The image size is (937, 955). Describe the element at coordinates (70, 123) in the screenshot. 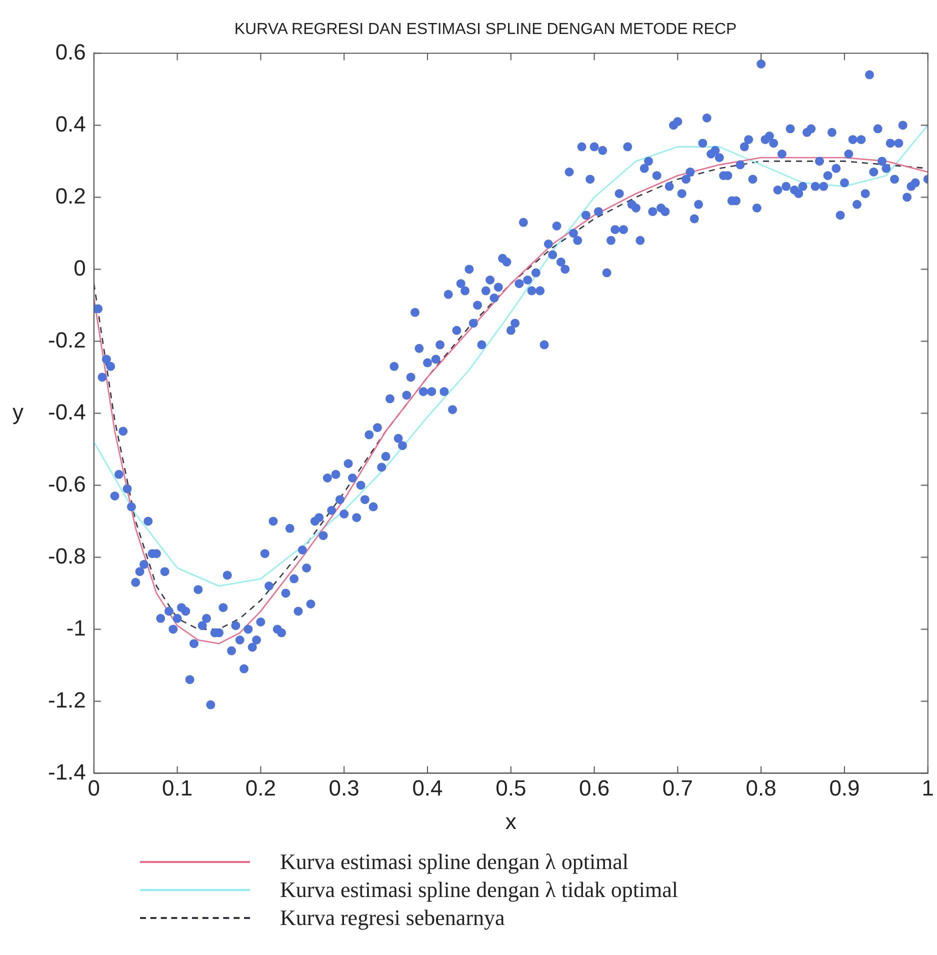

I see `y-tick-label: 0.4` at that location.